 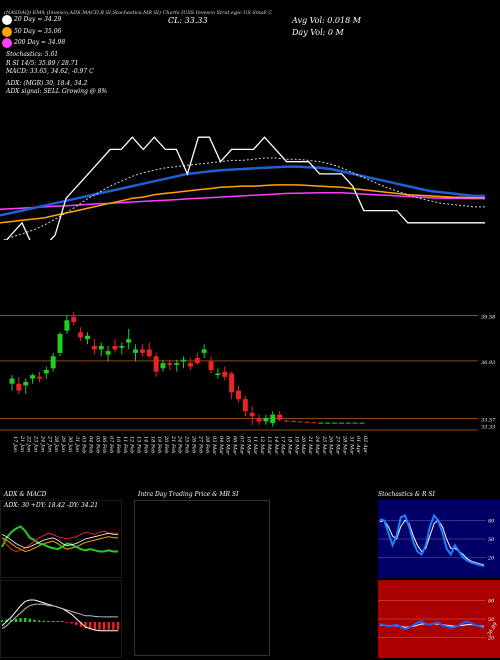 What do you see at coordinates (290, 445) in the screenshot?
I see `date-axis-label: 18 Mar` at bounding box center [290, 445].